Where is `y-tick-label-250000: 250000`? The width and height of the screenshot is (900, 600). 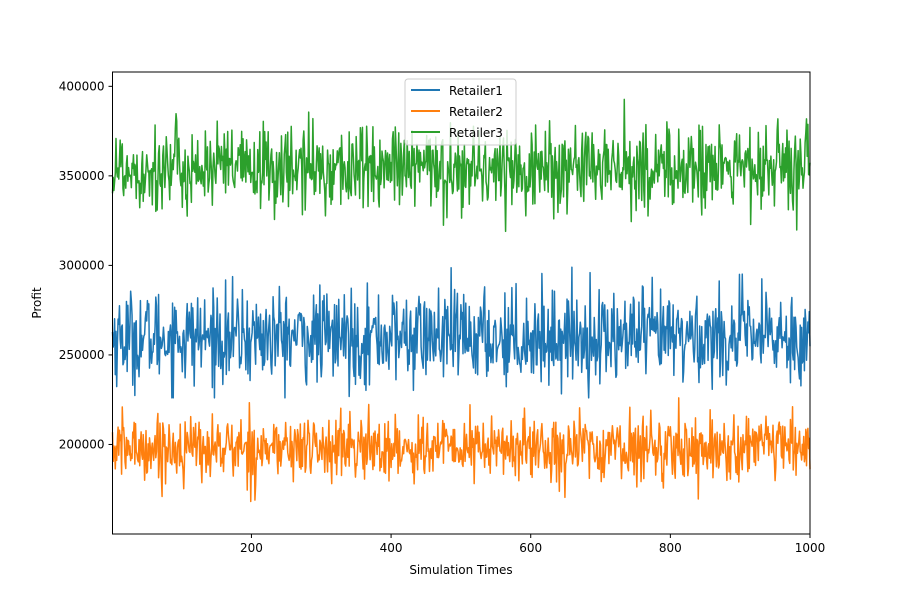
y-tick-label-250000: 250000 is located at coordinates (82, 355).